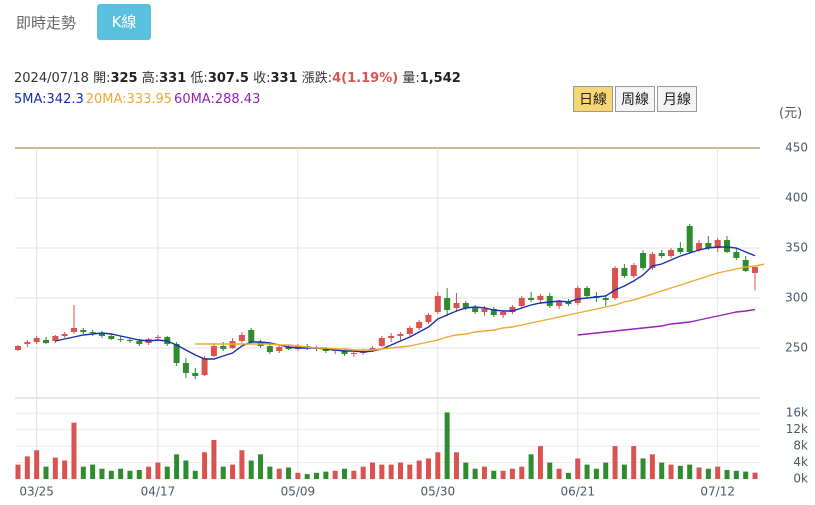  Describe the element at coordinates (677, 99) in the screenshot. I see `period-button: 月線` at that location.